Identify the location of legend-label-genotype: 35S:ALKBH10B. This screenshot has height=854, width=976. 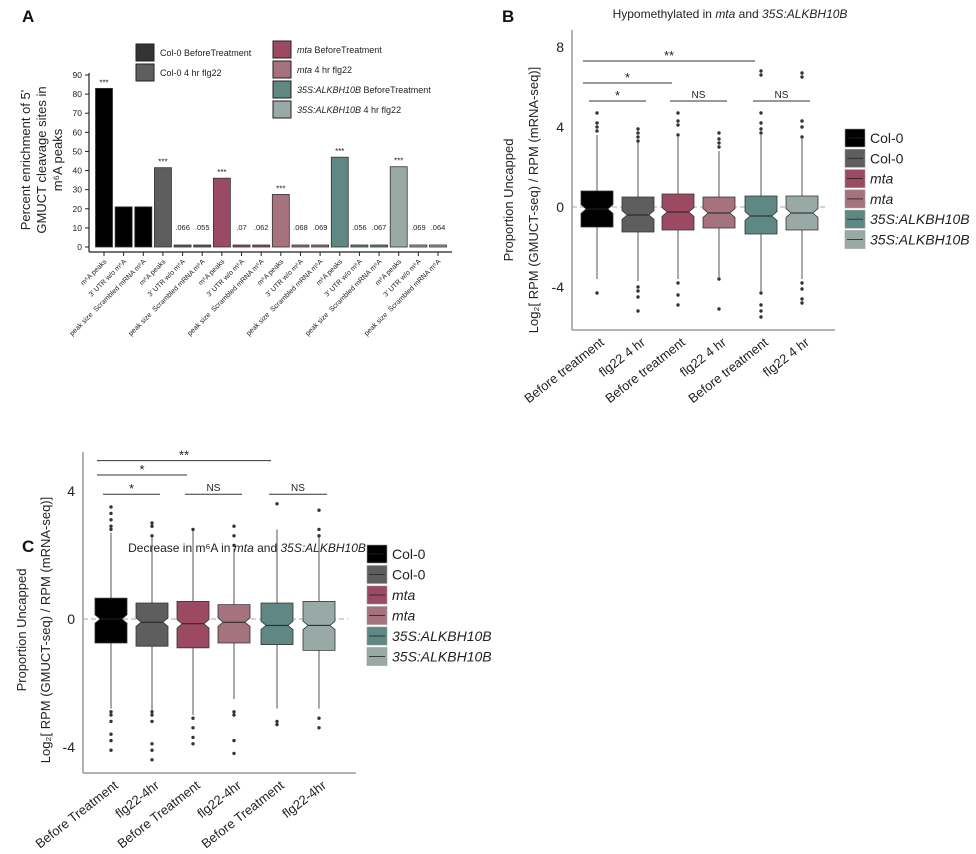
(329, 110).